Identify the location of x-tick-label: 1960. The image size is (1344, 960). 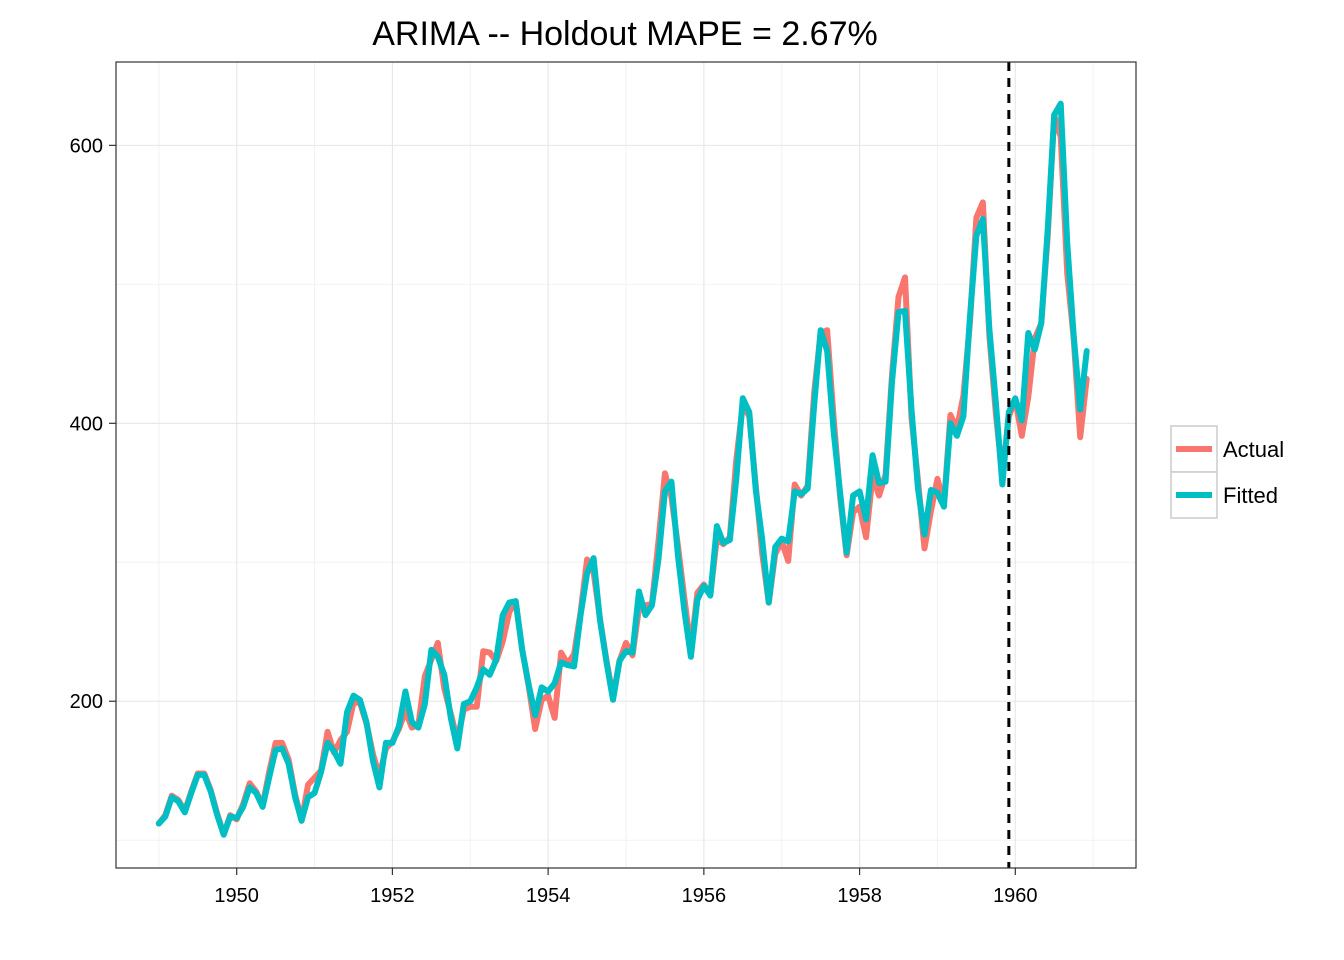
(1015, 896).